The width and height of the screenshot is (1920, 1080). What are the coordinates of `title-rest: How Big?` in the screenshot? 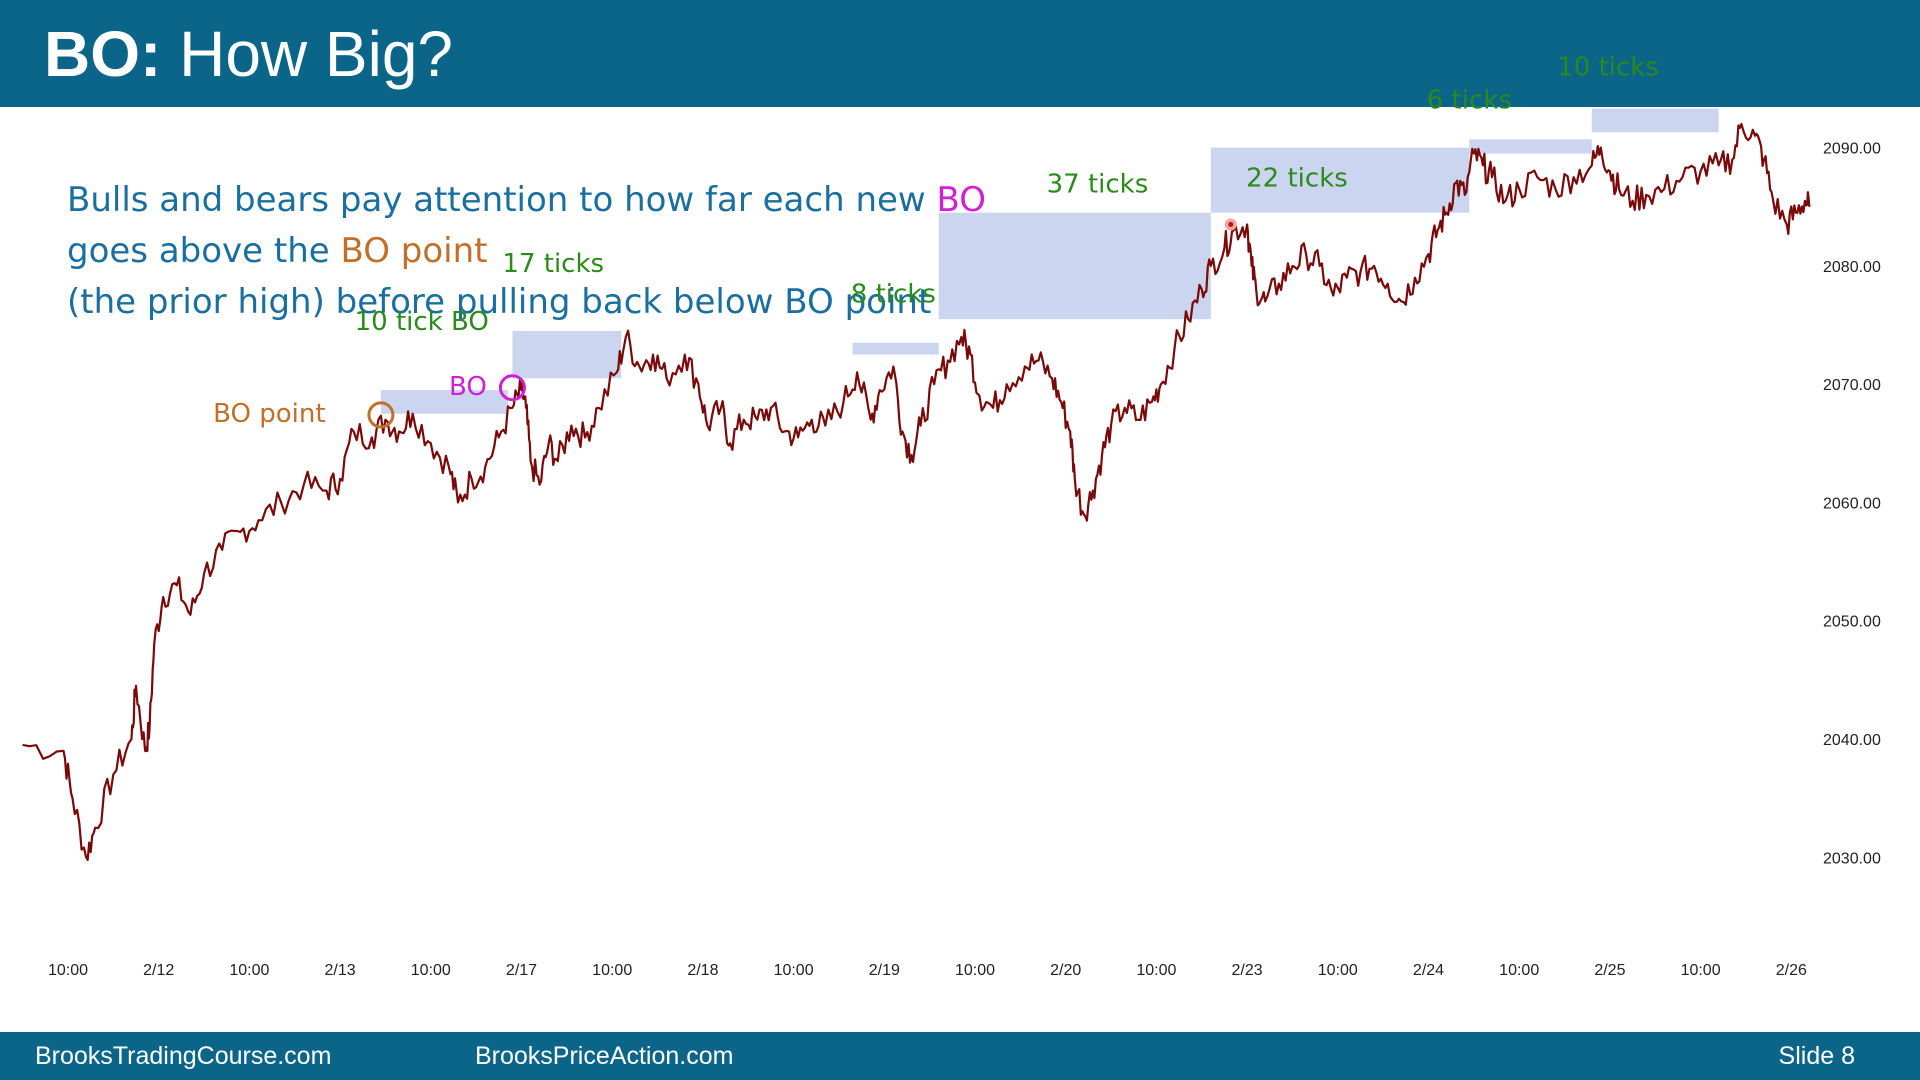 It's located at (307, 54).